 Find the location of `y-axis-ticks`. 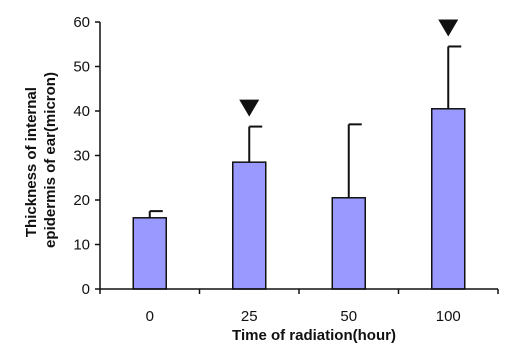

y-axis-ticks is located at coordinates (97, 155).